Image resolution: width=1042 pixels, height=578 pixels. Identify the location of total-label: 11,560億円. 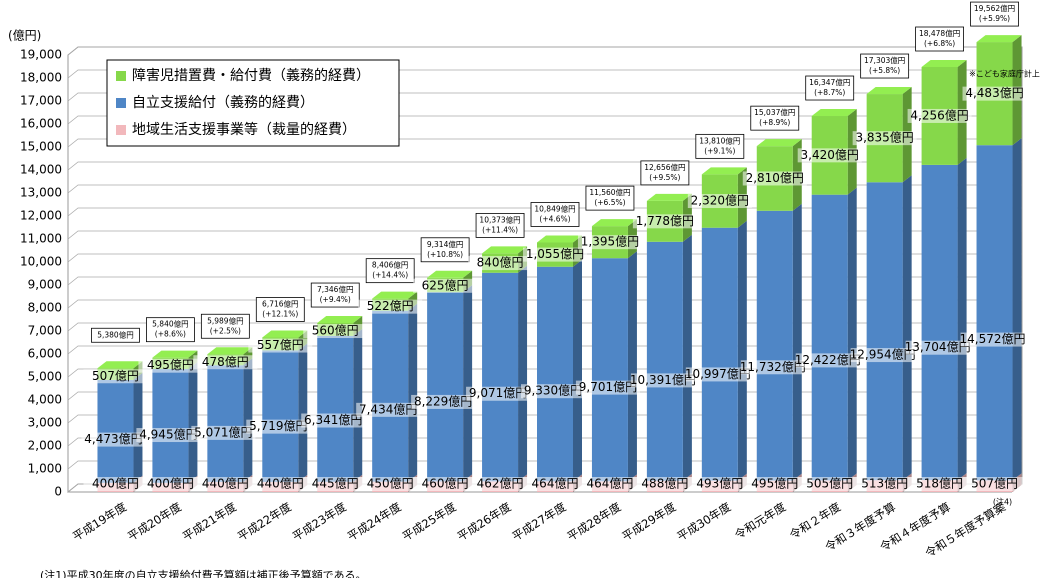
(609, 192).